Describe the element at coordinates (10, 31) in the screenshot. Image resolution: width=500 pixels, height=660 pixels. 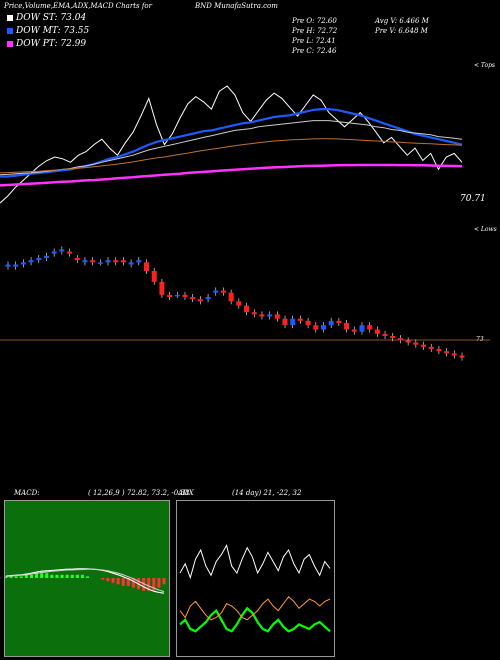
I see `legend-swatch-mt` at that location.